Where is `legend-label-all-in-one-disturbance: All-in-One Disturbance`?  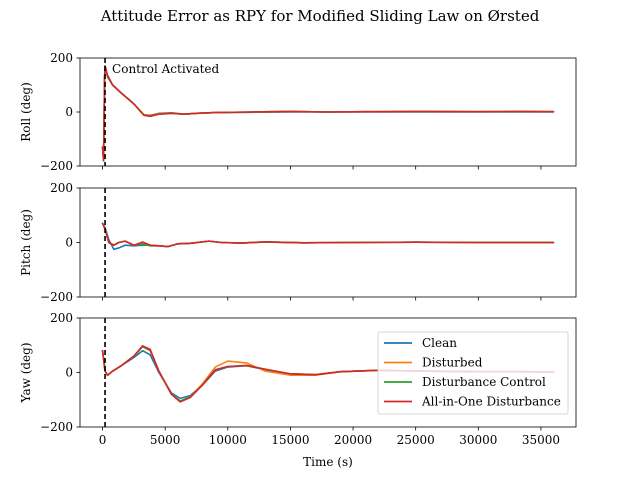 legend-label-all-in-one-disturbance: All-in-One Disturbance is located at coordinates (491, 402).